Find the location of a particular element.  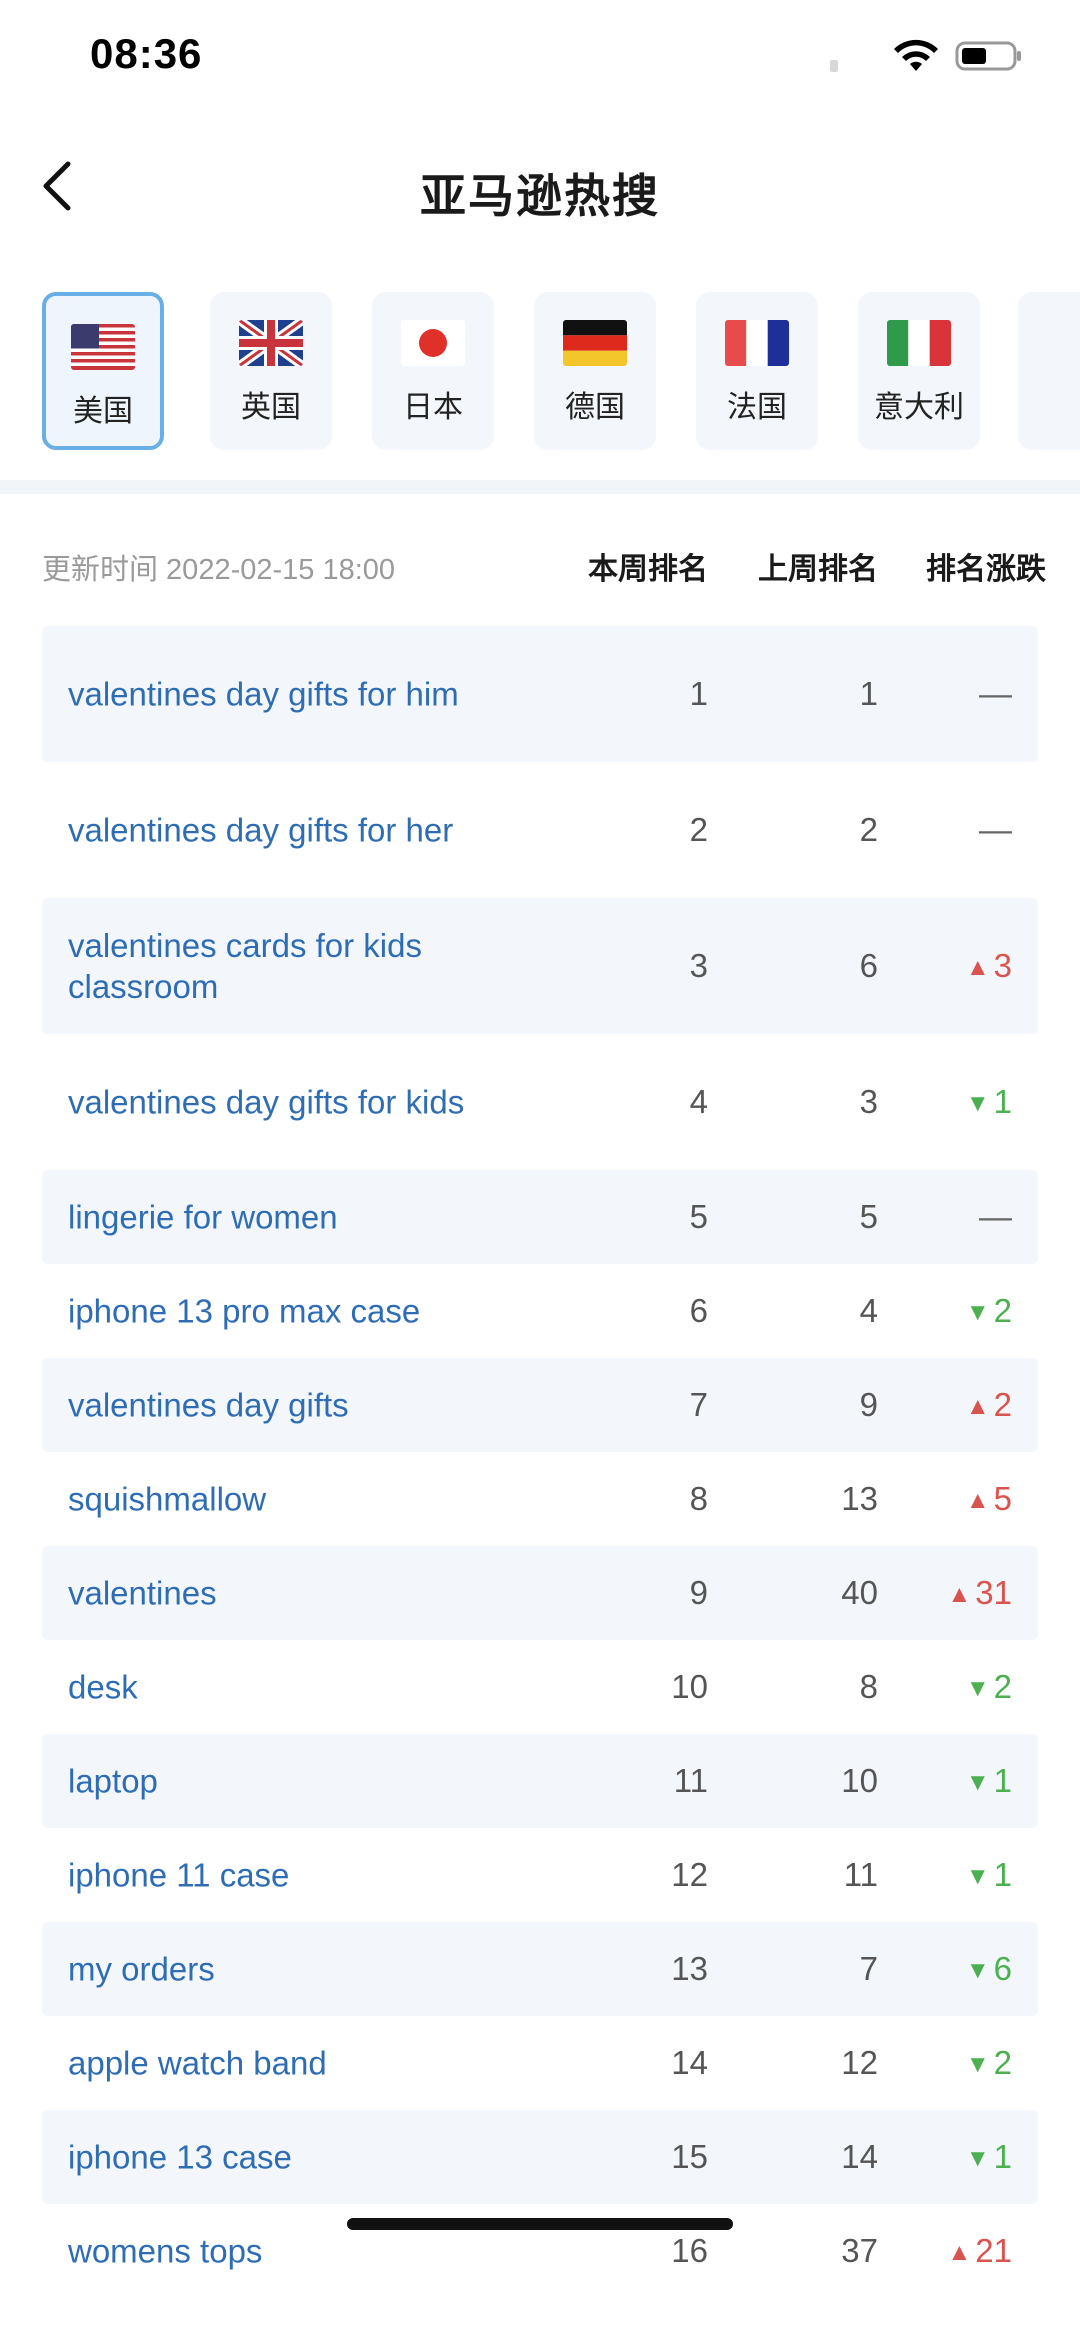

col-head-last-week: 上周排名 is located at coordinates (818, 569).